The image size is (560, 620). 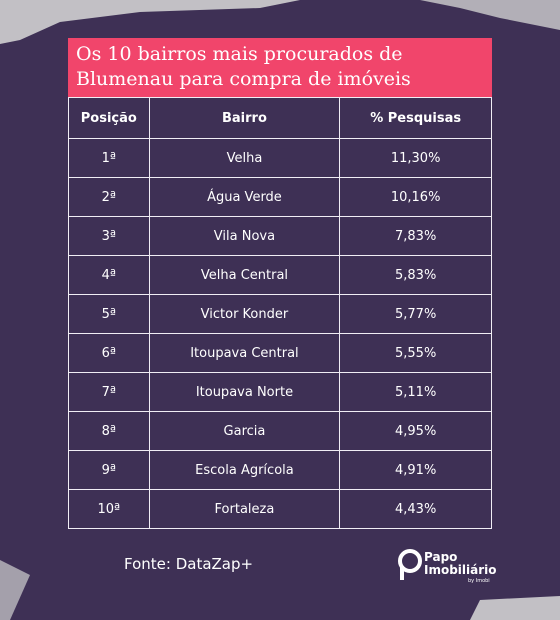 I want to click on table-cell: 7ª, so click(x=109, y=392).